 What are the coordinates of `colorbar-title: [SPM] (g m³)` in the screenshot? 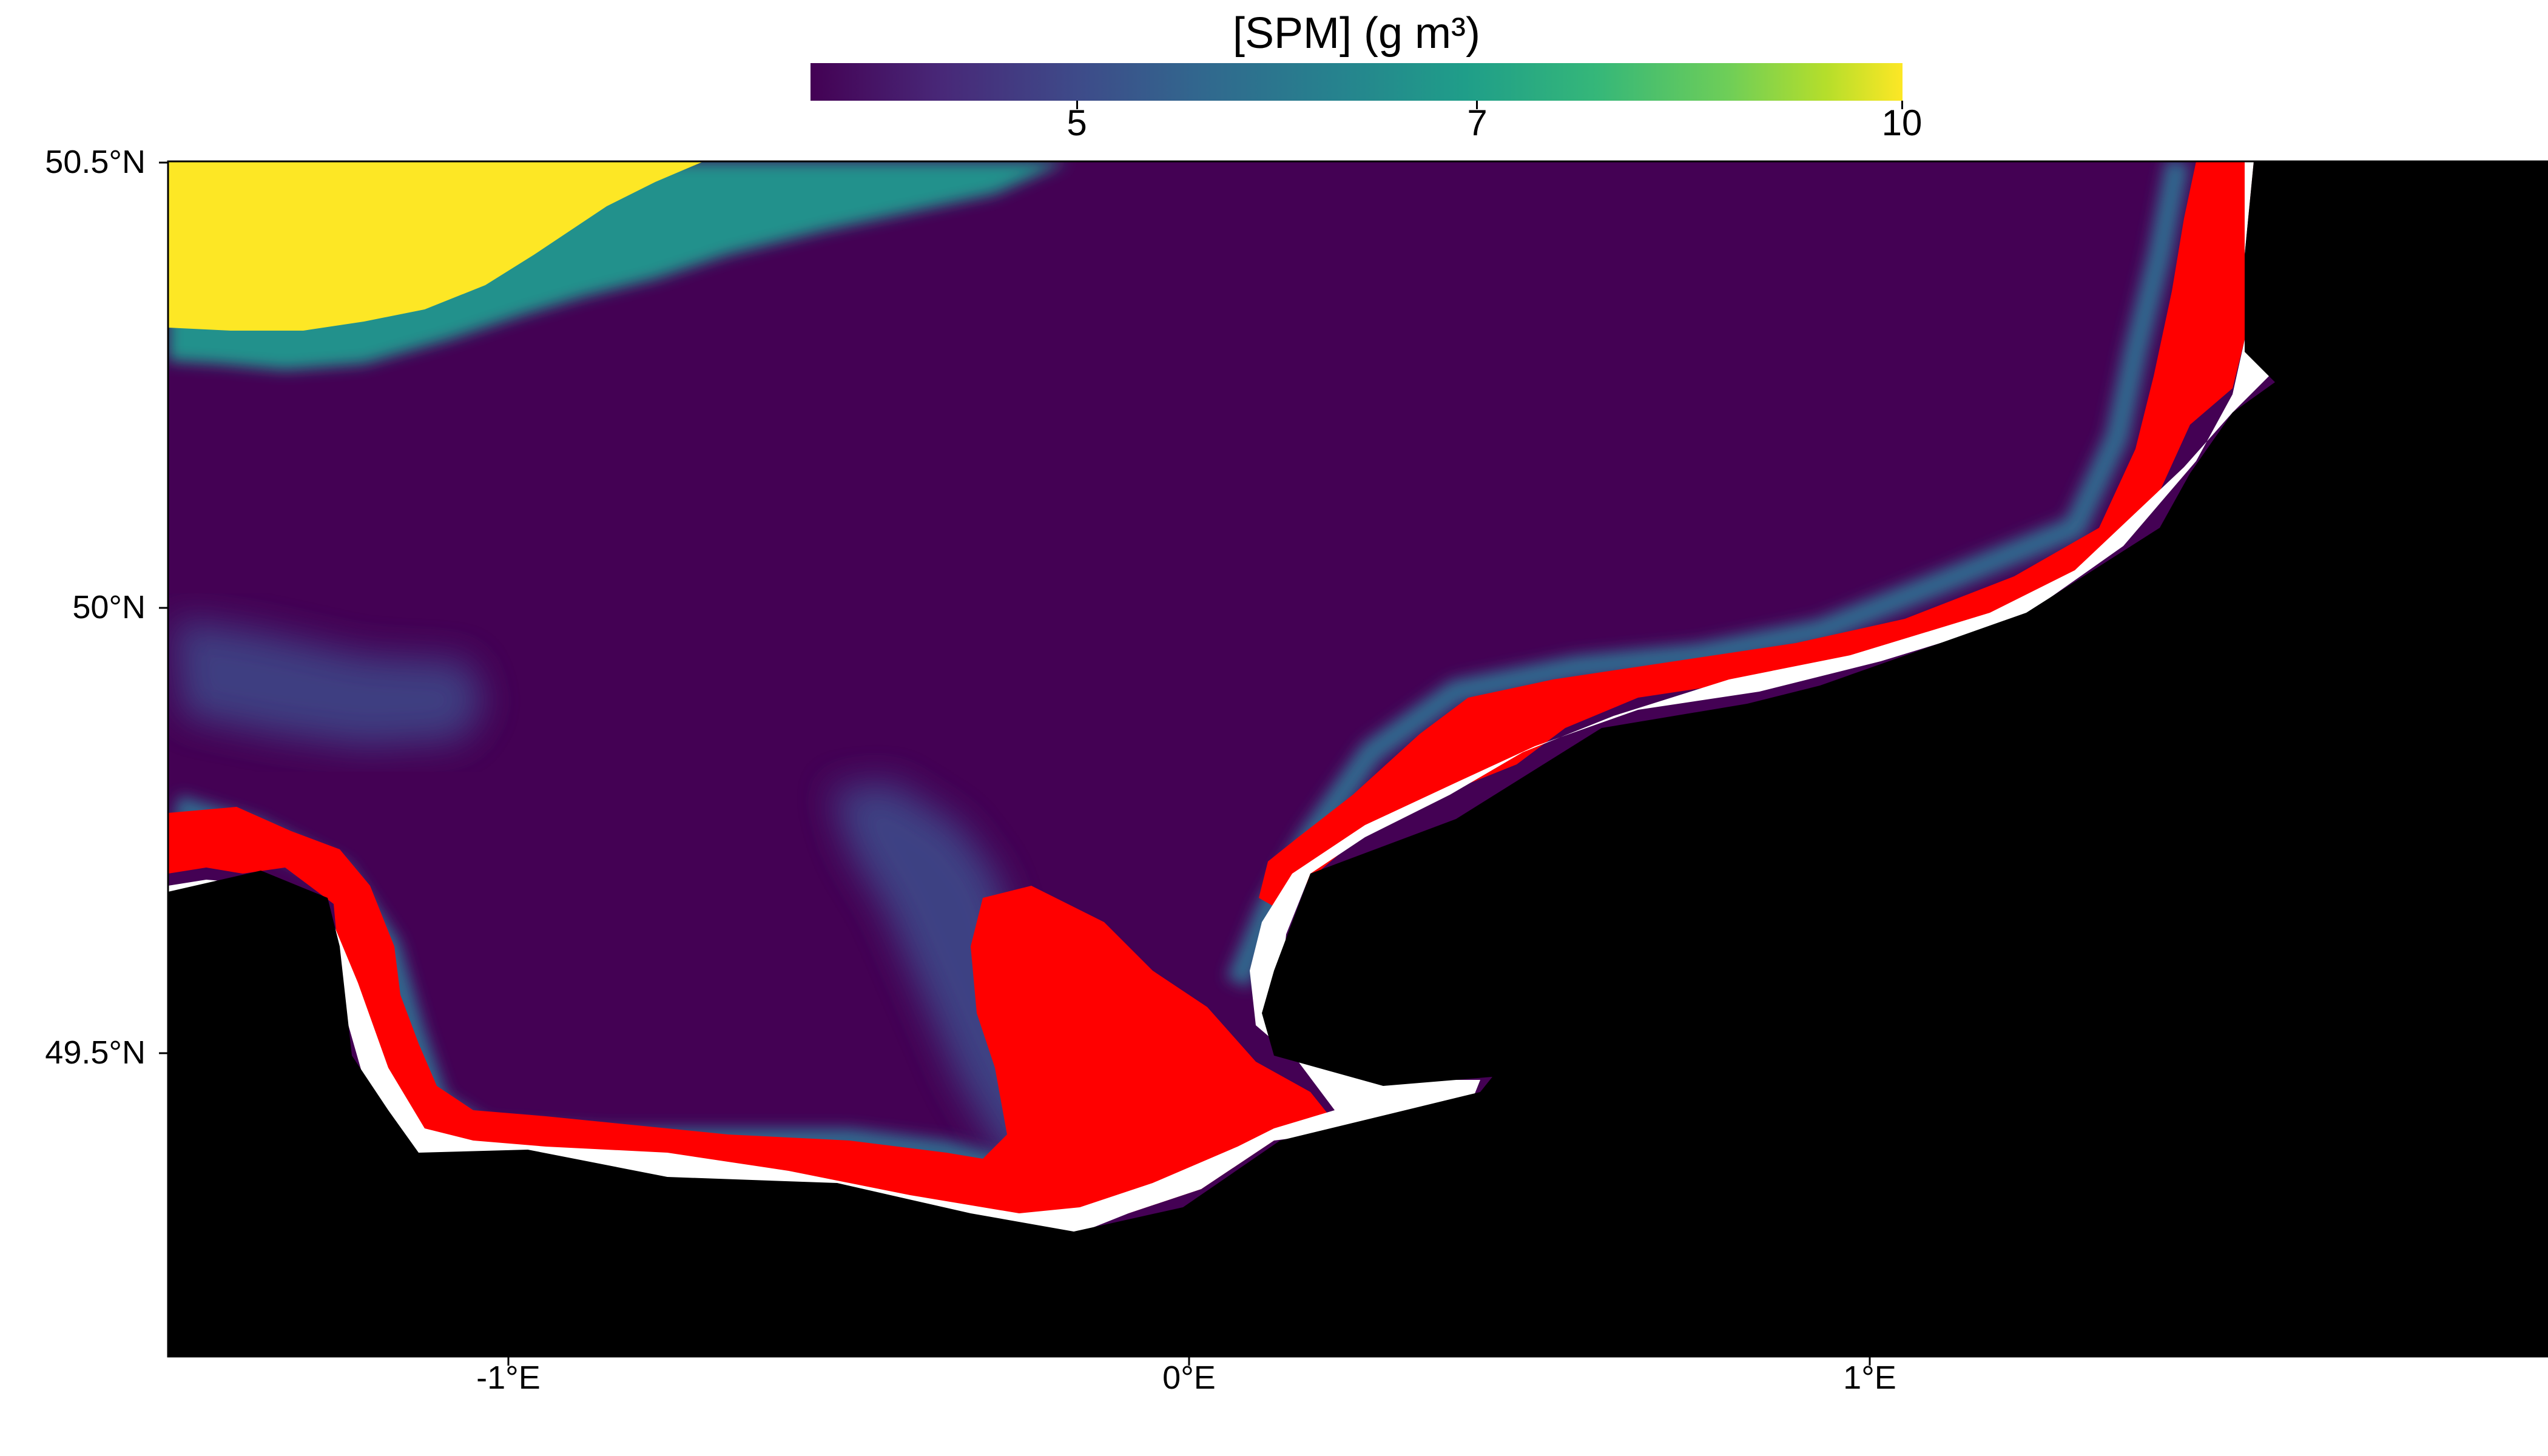 It's located at (1356, 33).